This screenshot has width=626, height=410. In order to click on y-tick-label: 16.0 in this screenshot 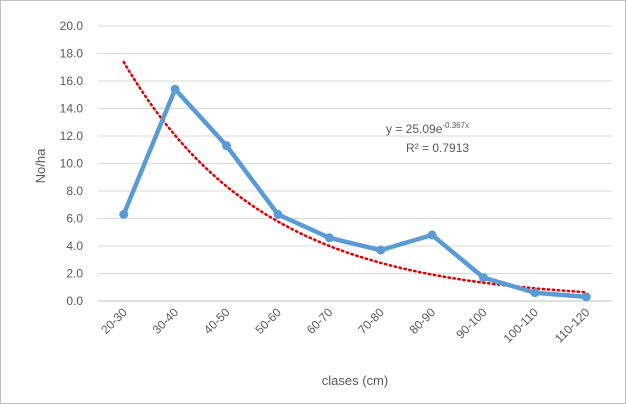, I will do `click(72, 81)`.